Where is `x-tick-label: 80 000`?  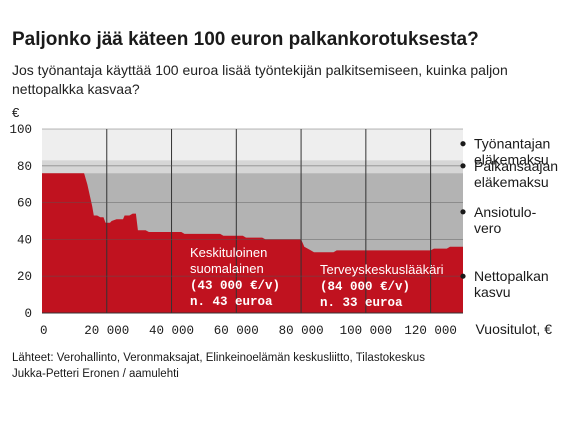 x-tick-label: 80 000 is located at coordinates (301, 331).